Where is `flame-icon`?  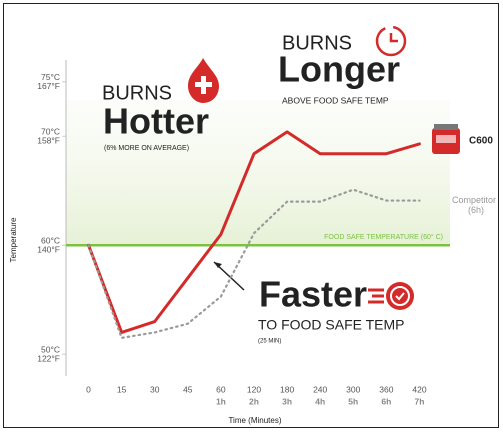
flame-icon is located at coordinates (203, 80).